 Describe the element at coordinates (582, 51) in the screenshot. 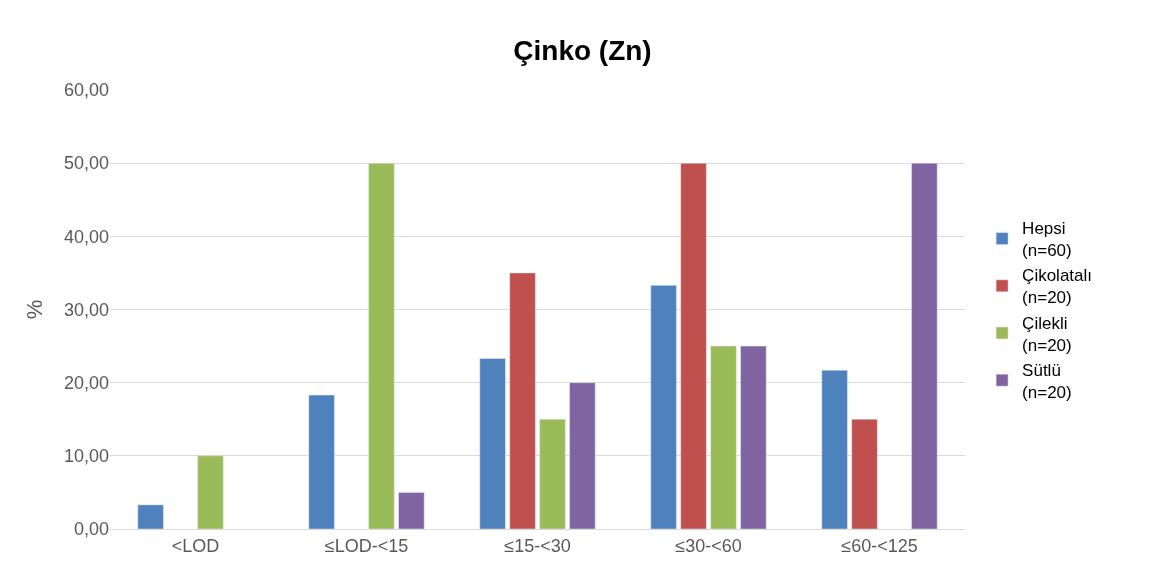

I see `chart-title: Çinko (Zn)` at that location.